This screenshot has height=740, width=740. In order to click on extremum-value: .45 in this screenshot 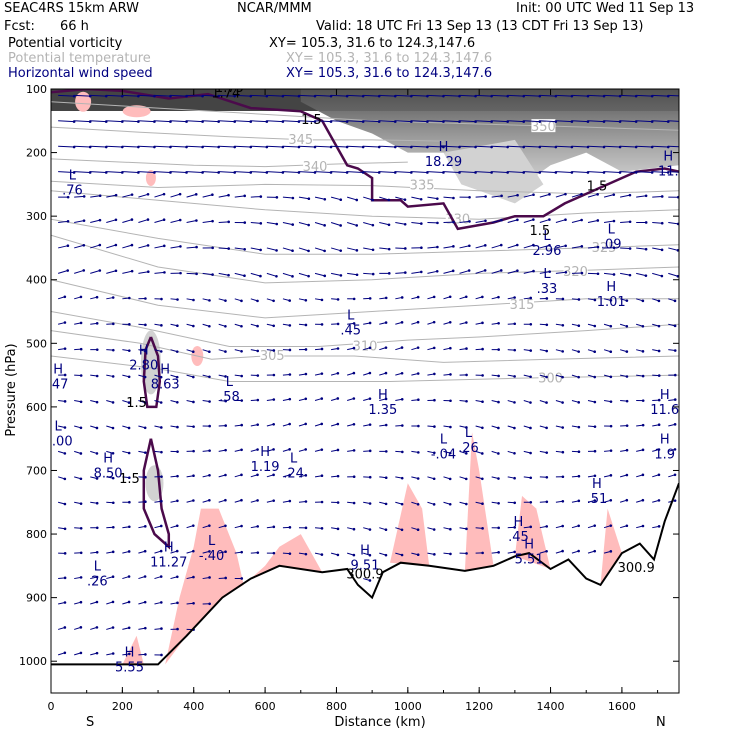, I will do `click(350, 330)`.